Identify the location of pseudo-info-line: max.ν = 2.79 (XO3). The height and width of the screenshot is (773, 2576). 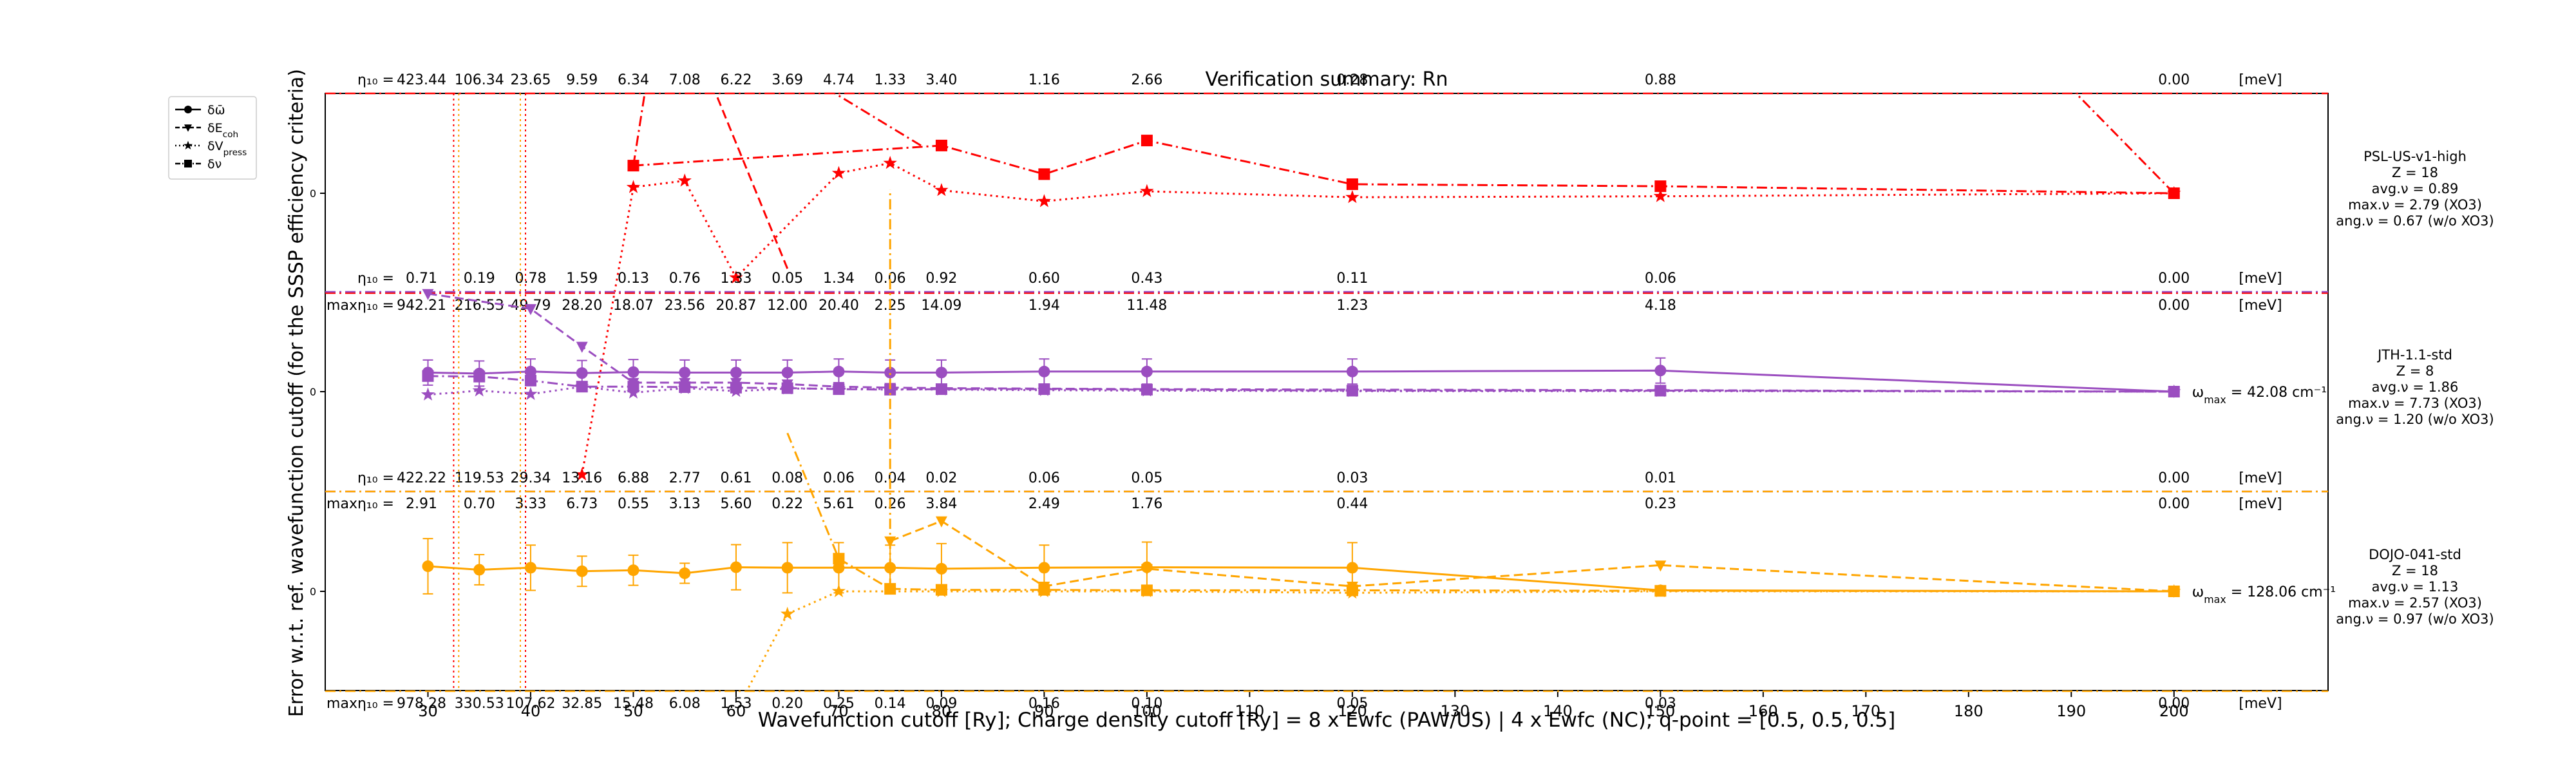
(2415, 205).